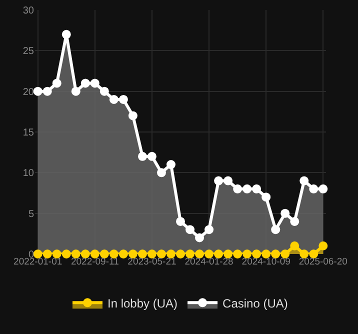 The image size is (358, 334). What do you see at coordinates (209, 262) in the screenshot?
I see `x-tick-label: 2024-01-28` at bounding box center [209, 262].